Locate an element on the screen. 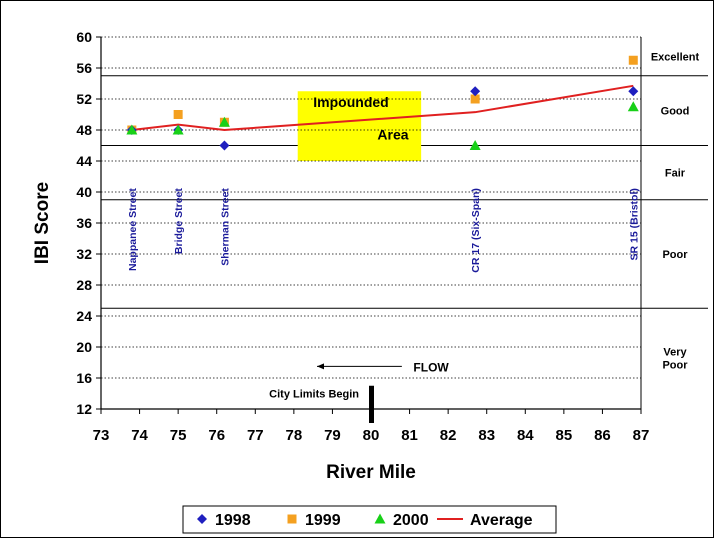 The image size is (714, 539). site-label: SR 15 (Bristol) is located at coordinates (634, 224).